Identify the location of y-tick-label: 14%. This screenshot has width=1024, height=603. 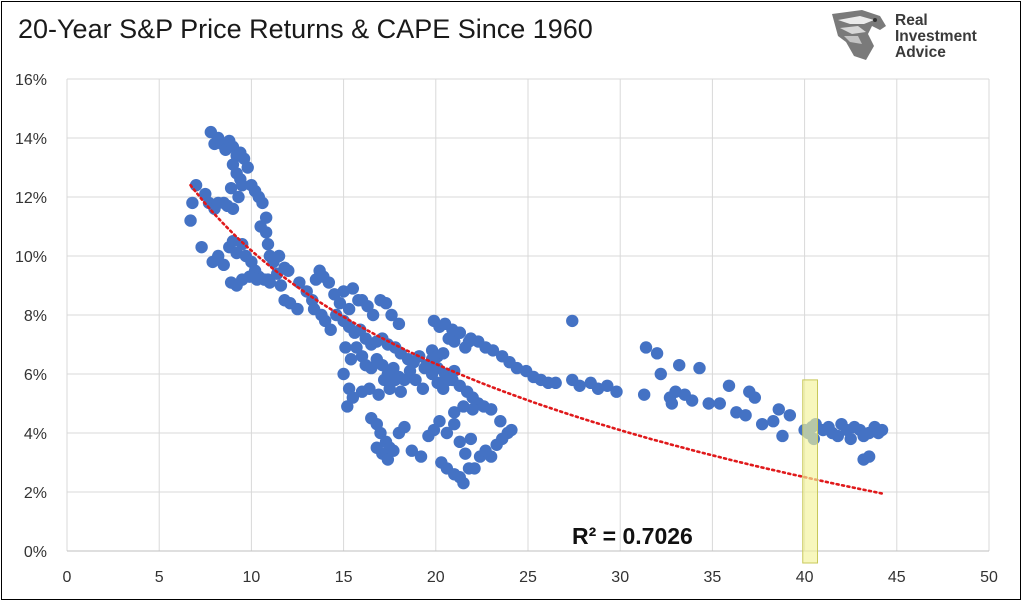
(31, 139).